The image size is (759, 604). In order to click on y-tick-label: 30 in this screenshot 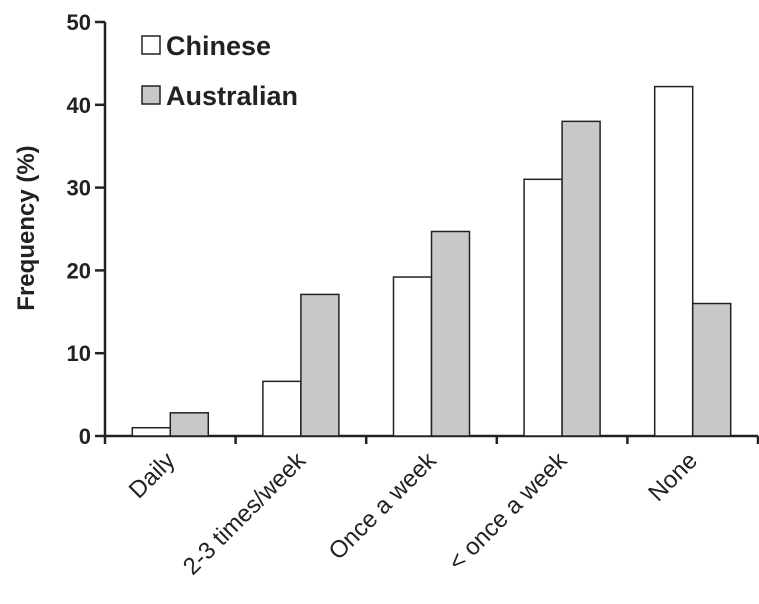, I will do `click(79, 188)`.